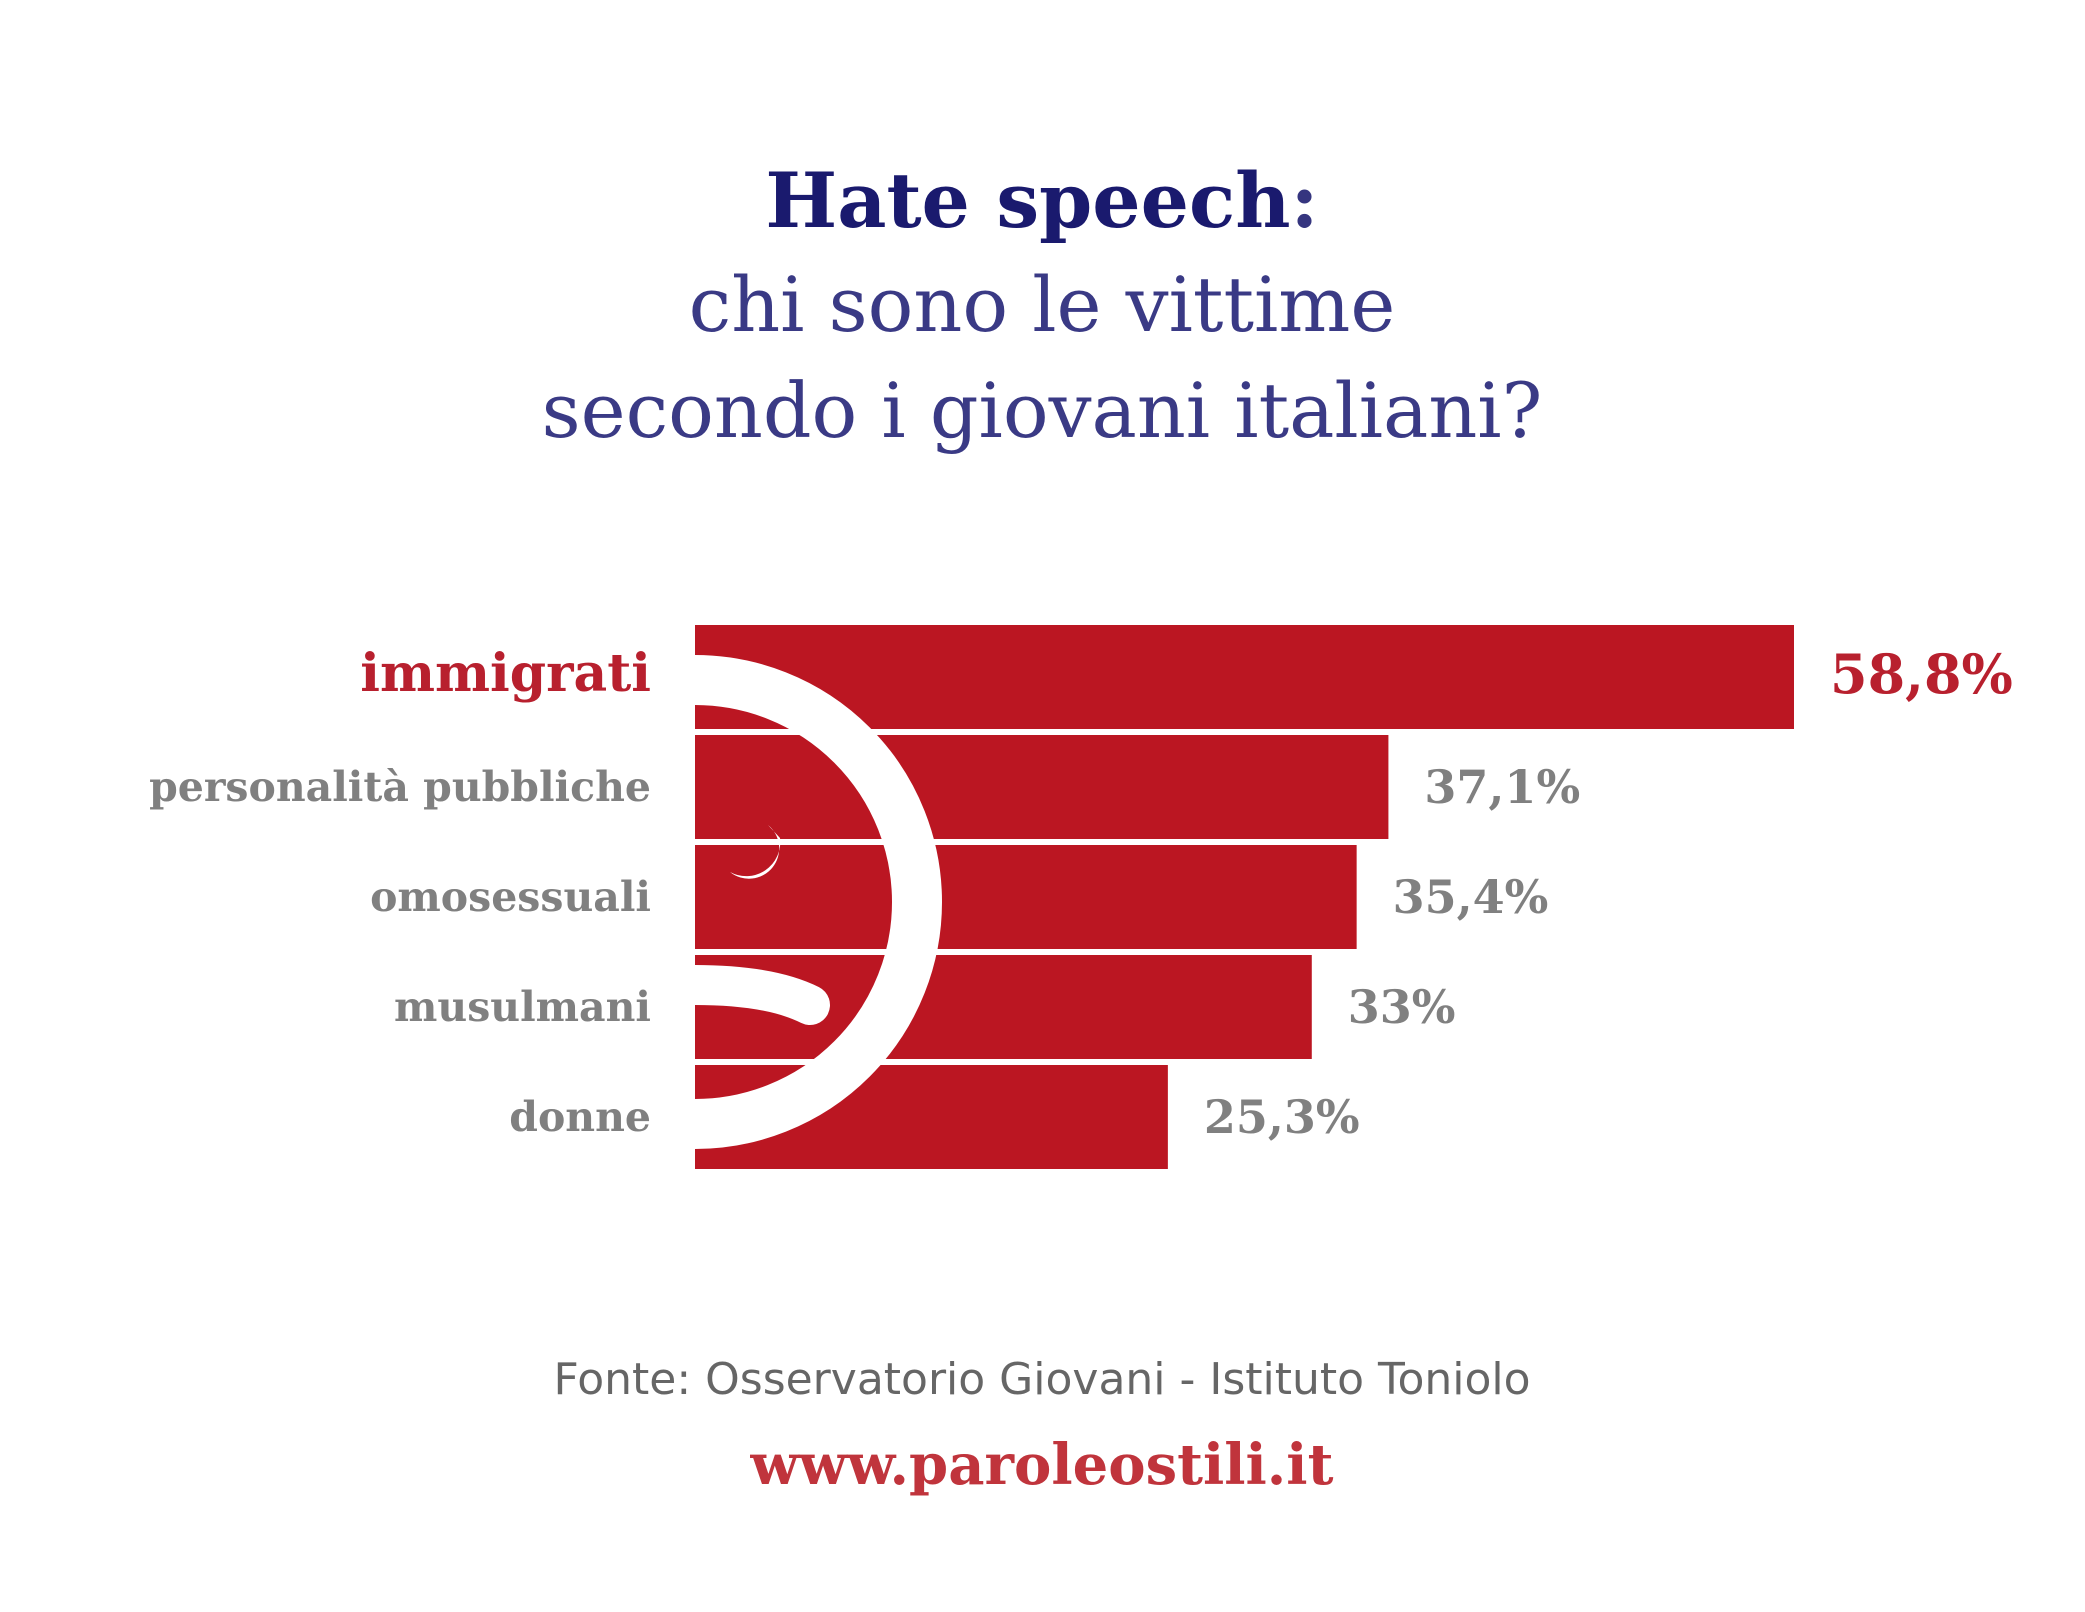  What do you see at coordinates (1471, 897) in the screenshot?
I see `value-label: 35,4%` at bounding box center [1471, 897].